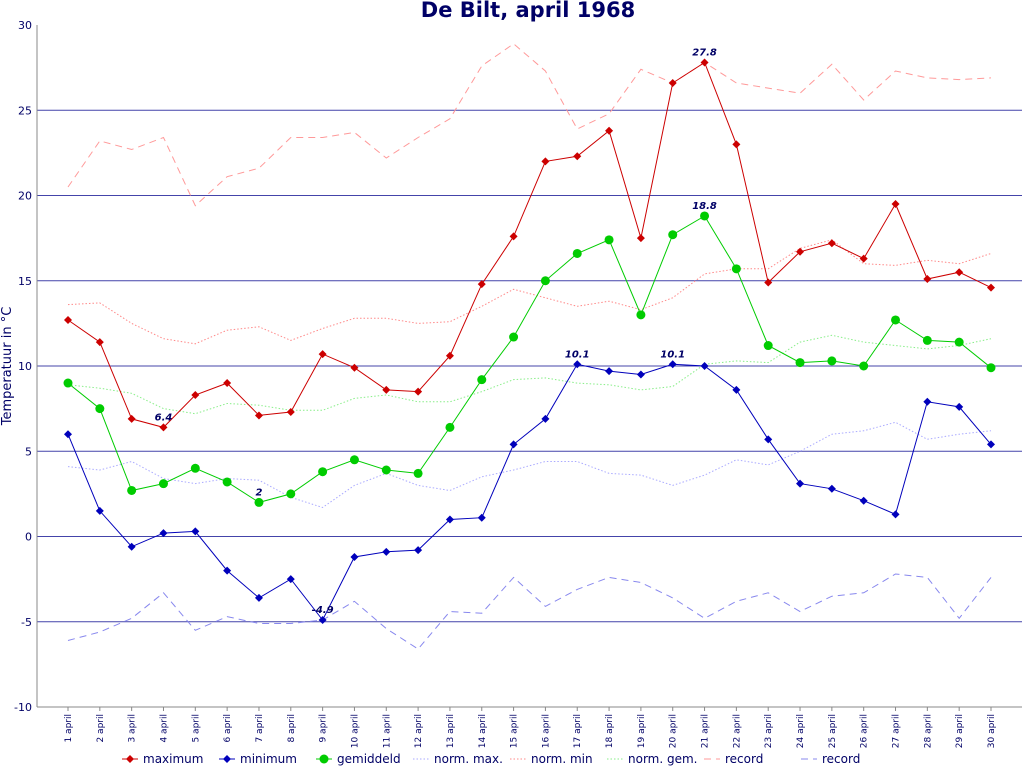 Image resolution: width=1024 pixels, height=768 pixels. What do you see at coordinates (704, 206) in the screenshot?
I see `data-label: 18.8` at bounding box center [704, 206].